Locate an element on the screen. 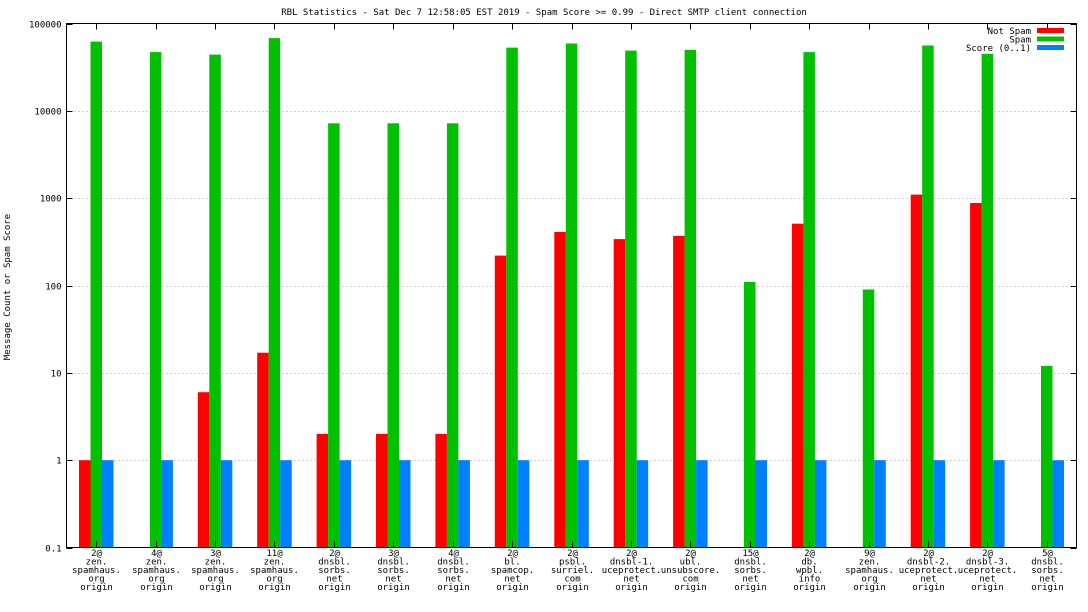 This screenshot has width=1088, height=612. x-tick-label: info is located at coordinates (810, 580).